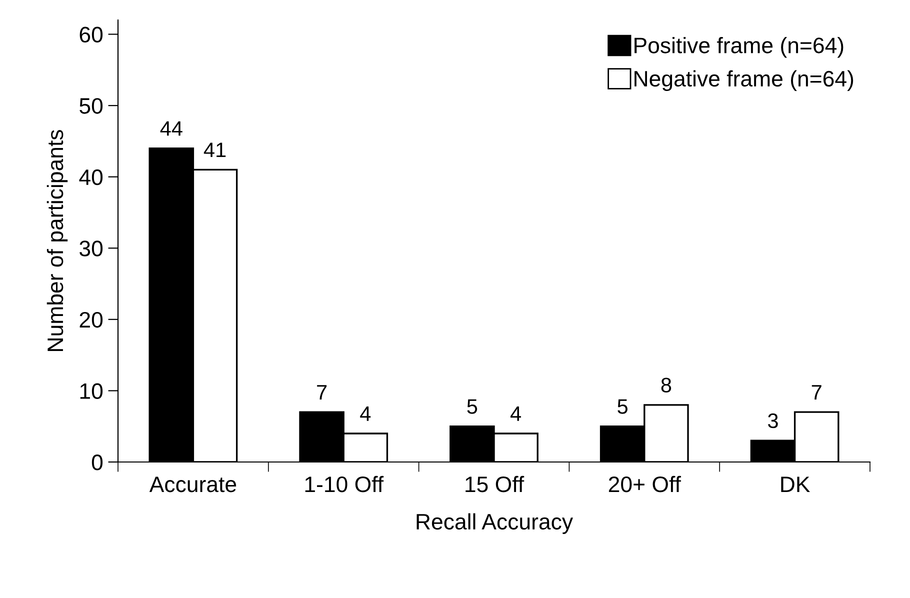  I want to click on x-tick-label: 15 Off, so click(495, 484).